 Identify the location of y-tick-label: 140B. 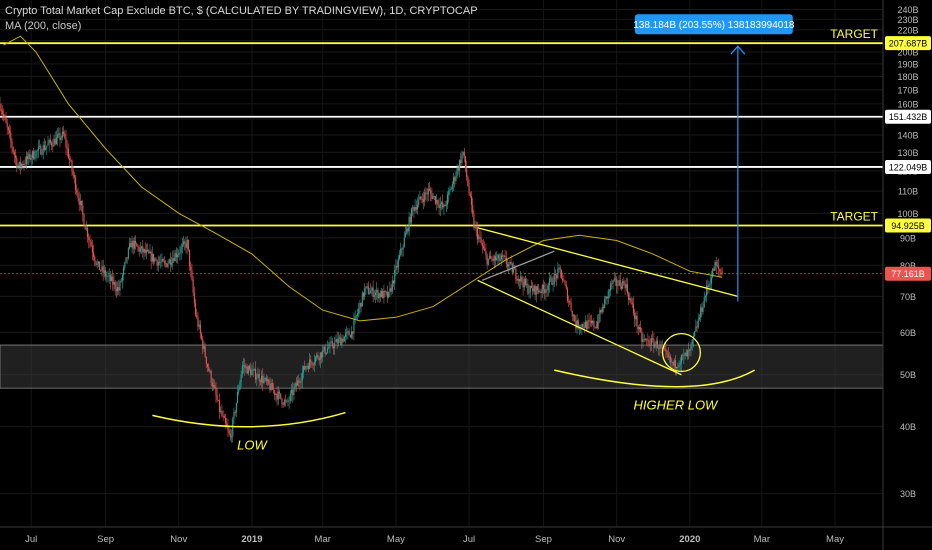
(907, 136).